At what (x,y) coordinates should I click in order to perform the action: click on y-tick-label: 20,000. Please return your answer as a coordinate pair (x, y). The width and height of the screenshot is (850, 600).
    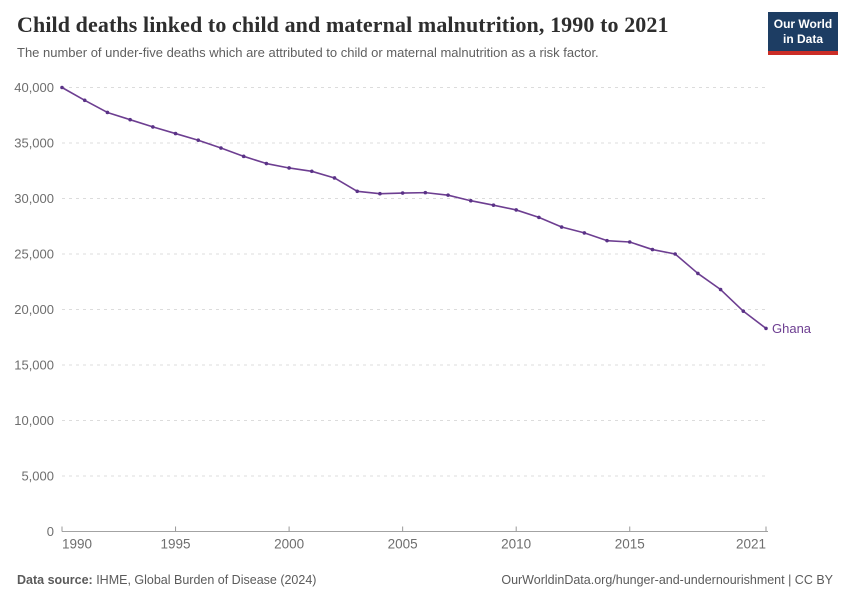
    Looking at the image, I should click on (34, 309).